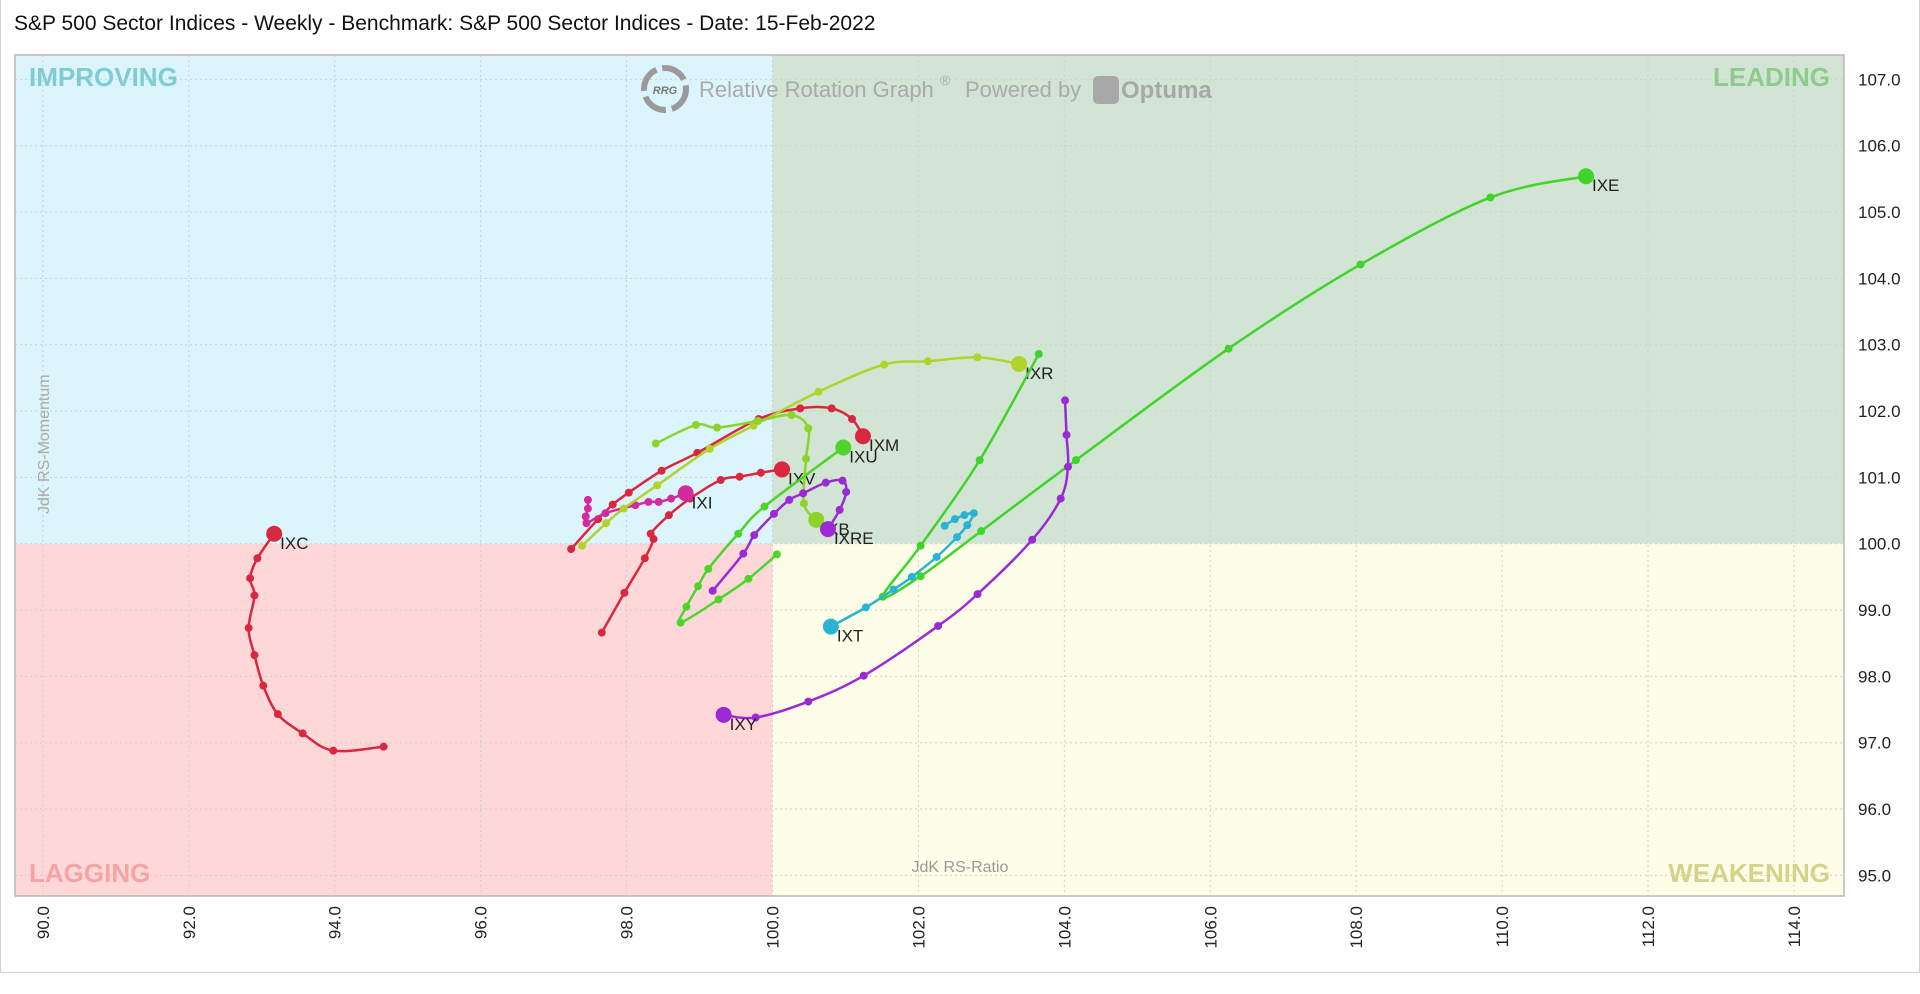  Describe the element at coordinates (816, 519) in the screenshot. I see `head-point-ixb` at that location.